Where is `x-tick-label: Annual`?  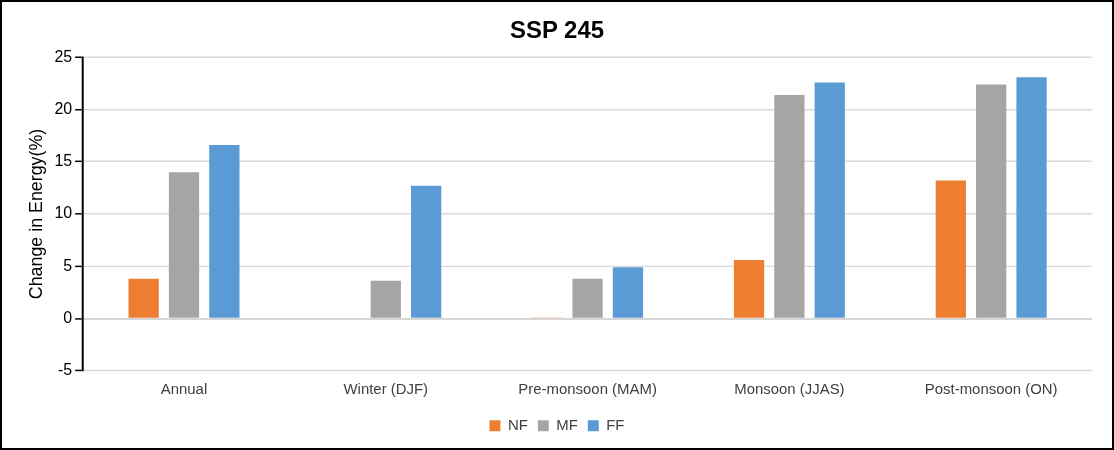
x-tick-label: Annual is located at coordinates (184, 388).